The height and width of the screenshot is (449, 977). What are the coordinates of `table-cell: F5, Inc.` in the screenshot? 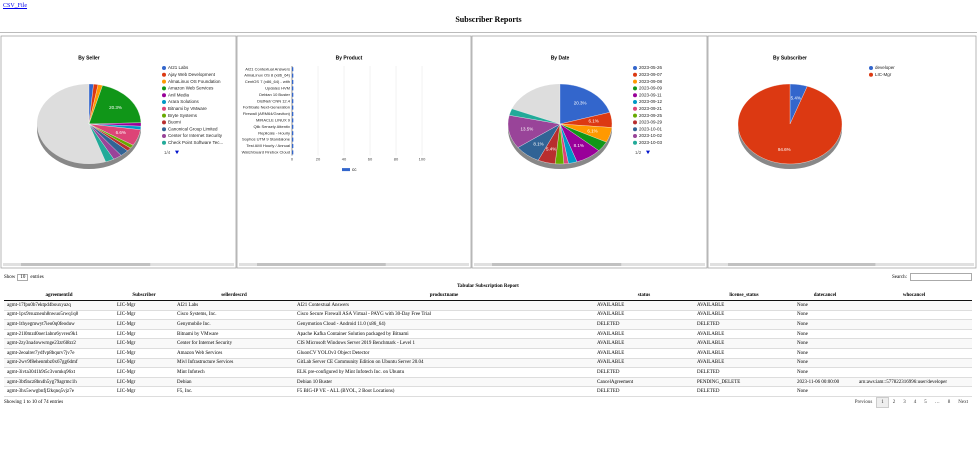 It's located at (234, 391).